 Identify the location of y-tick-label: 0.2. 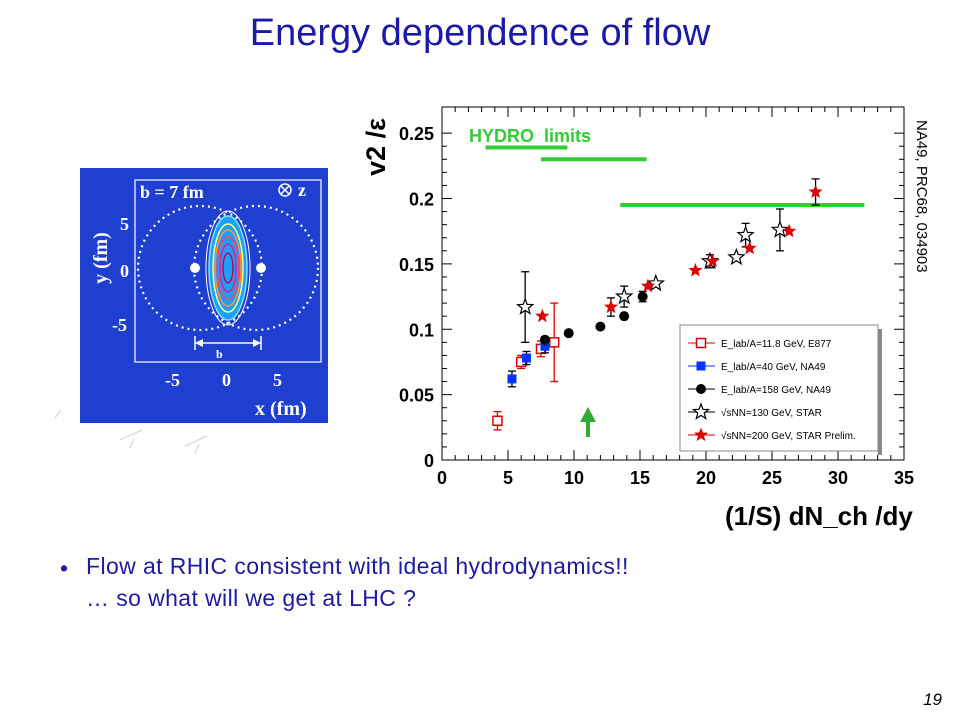
(421, 200).